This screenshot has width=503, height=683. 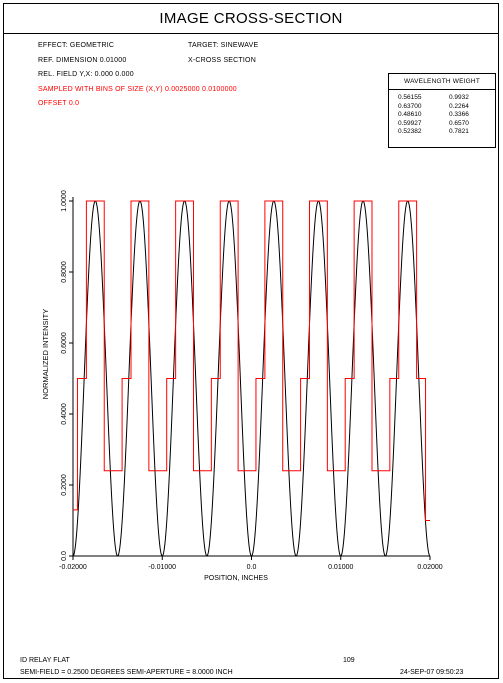 I want to click on y-tick-label: 0.2000, so click(x=64, y=485).